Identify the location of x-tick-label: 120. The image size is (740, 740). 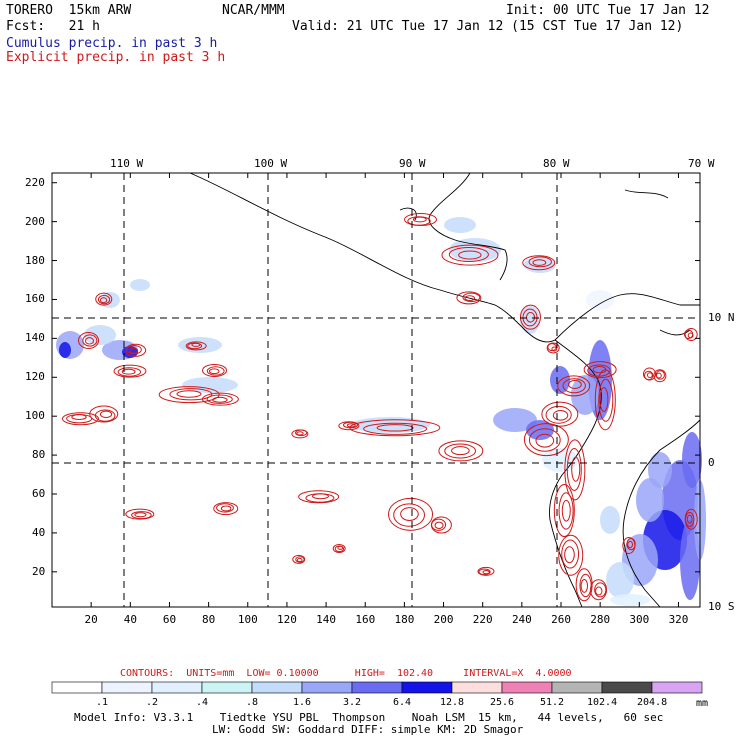
(287, 619).